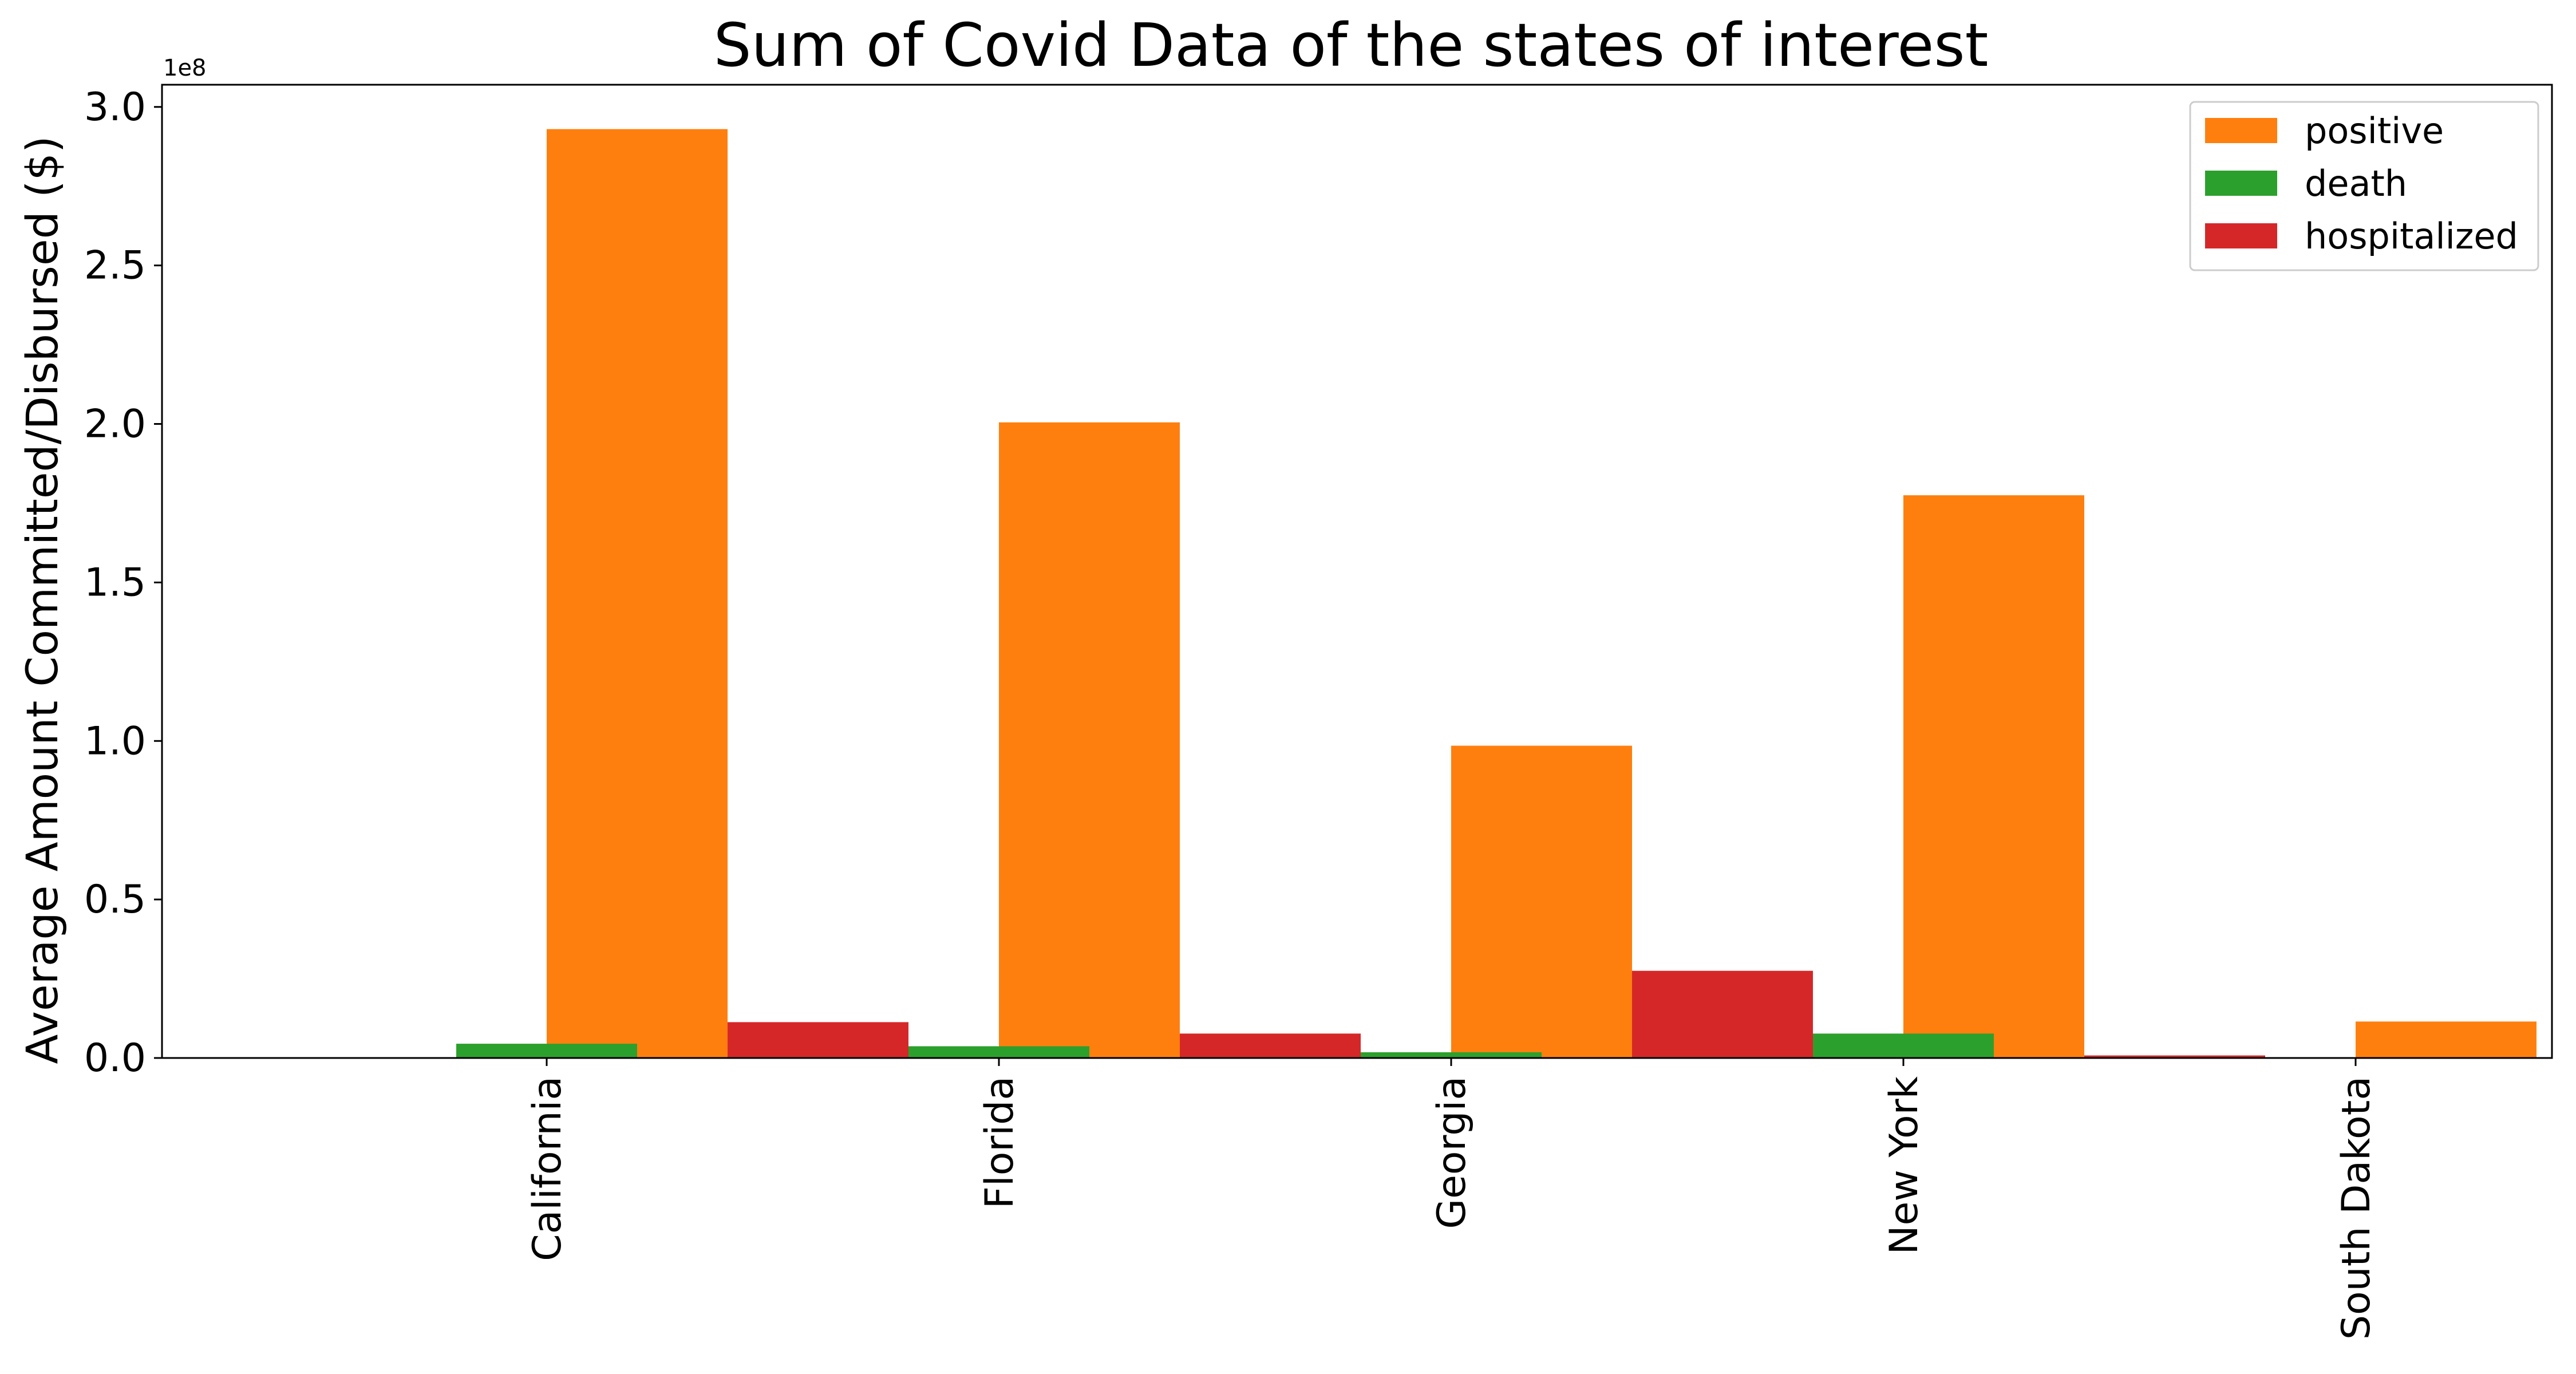  What do you see at coordinates (2356, 1208) in the screenshot?
I see `x-tick-label-south-dakota: South Dakota` at bounding box center [2356, 1208].